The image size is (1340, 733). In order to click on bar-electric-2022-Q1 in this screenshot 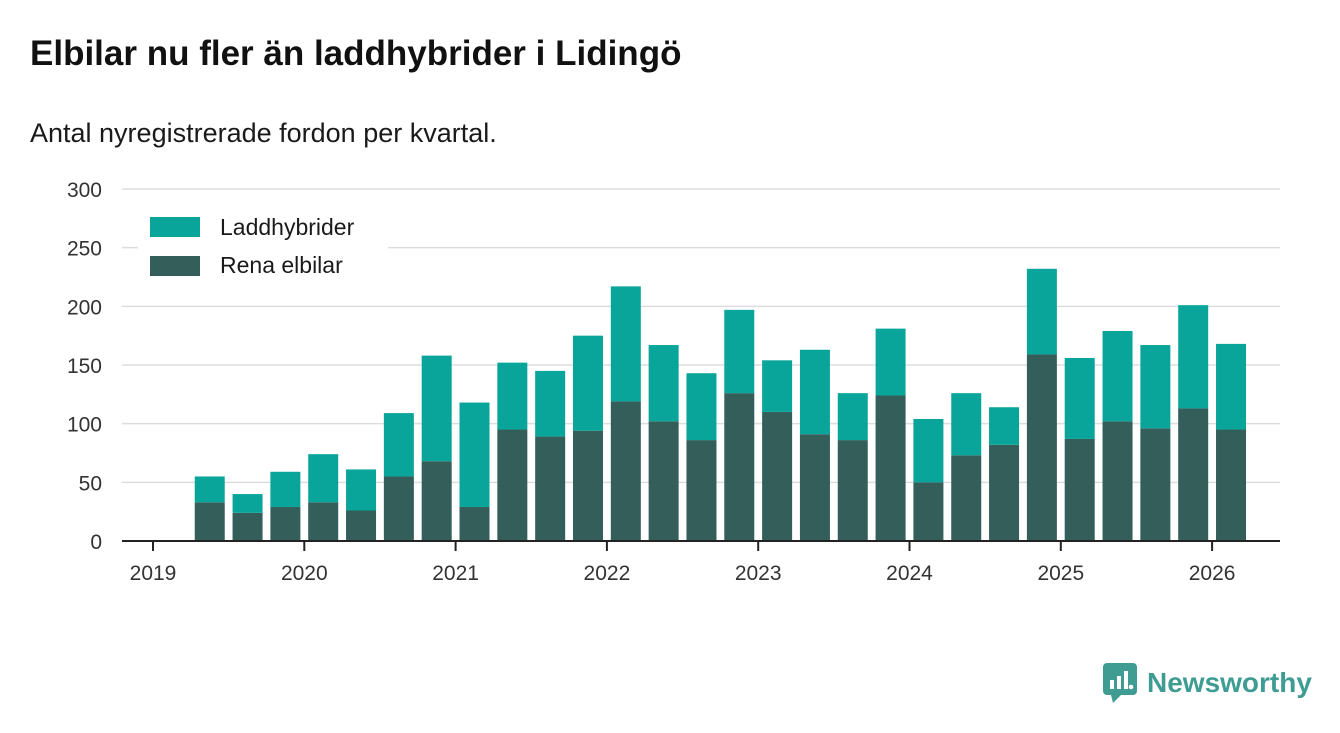, I will do `click(625, 471)`.